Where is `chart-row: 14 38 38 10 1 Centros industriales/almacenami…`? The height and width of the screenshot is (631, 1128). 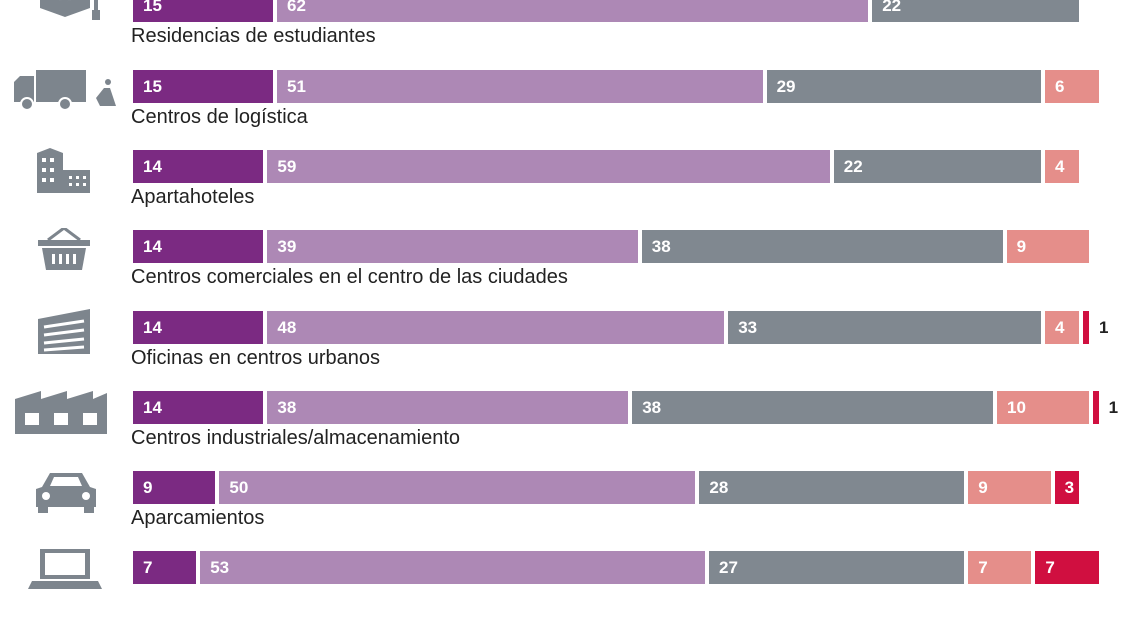 chart-row: 14 38 38 10 1 Centros industriales/almacenami… is located at coordinates (564, 431).